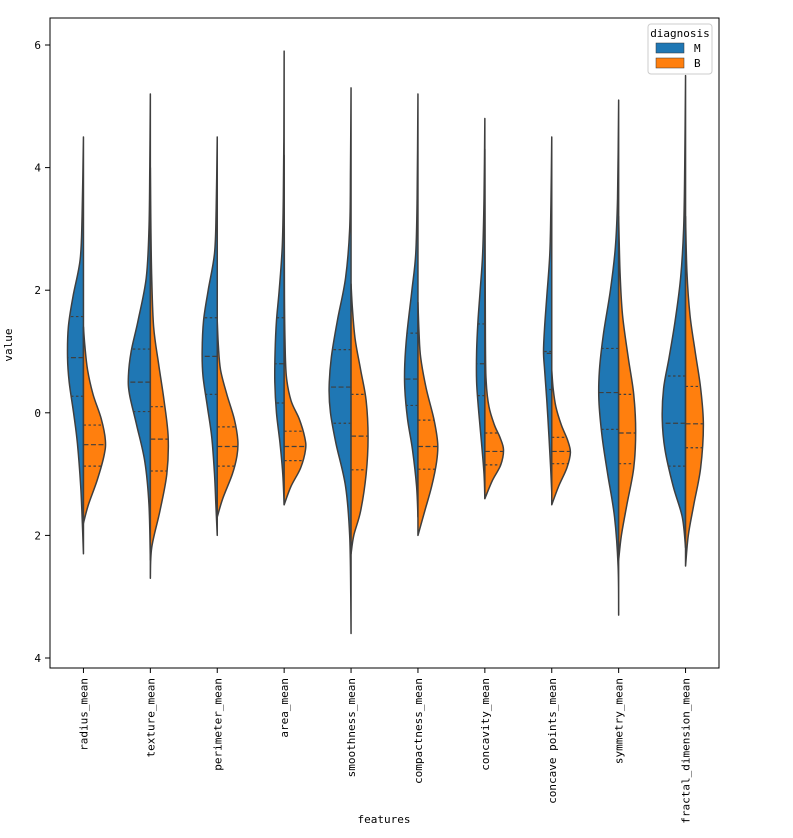 Image resolution: width=793 pixels, height=838 pixels. What do you see at coordinates (485, 724) in the screenshot?
I see `x-tick-label: concavity_mean` at bounding box center [485, 724].